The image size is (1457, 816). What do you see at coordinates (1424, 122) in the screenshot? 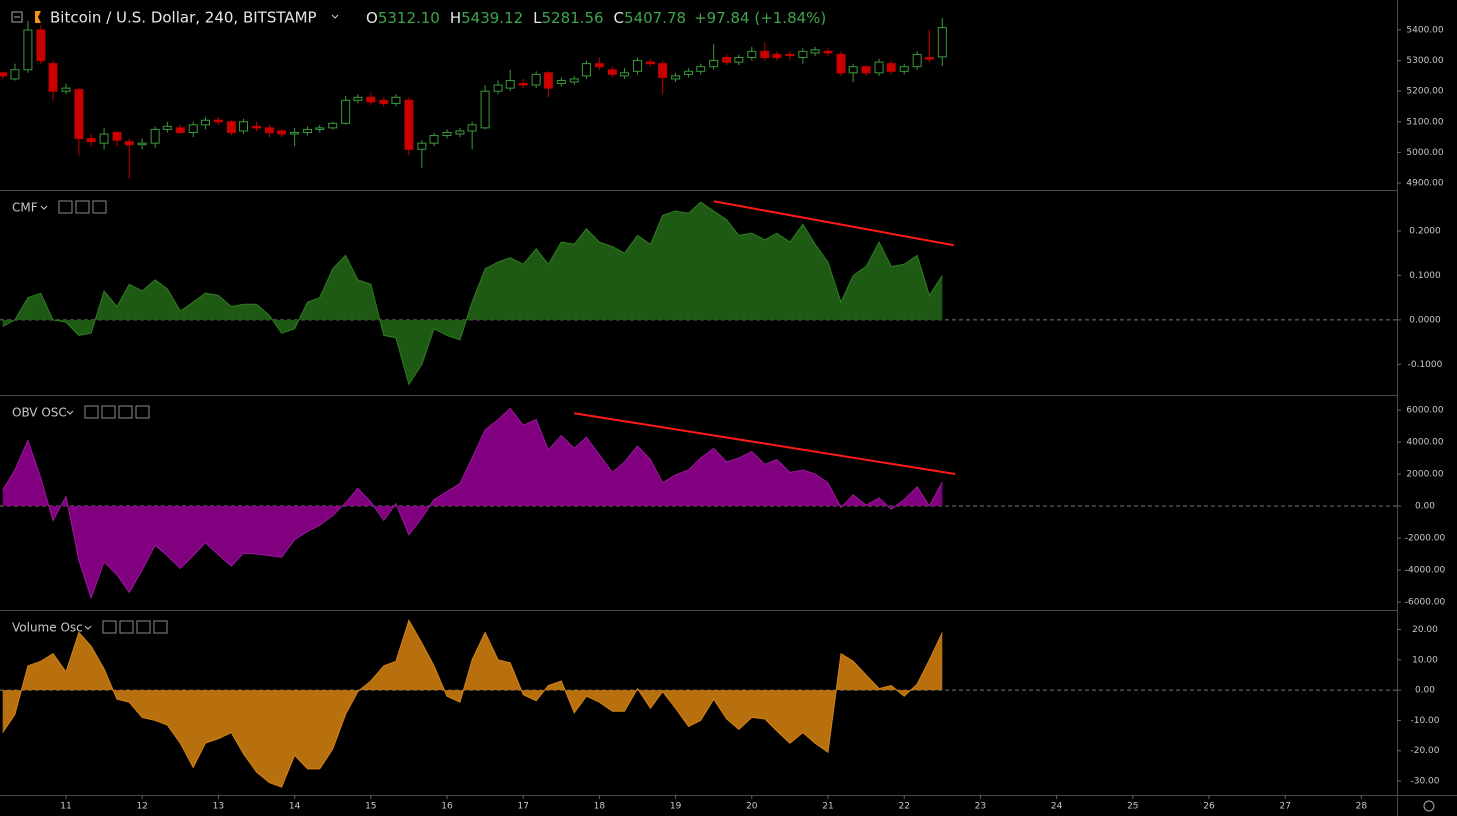
I see `y-tick-label: 5100.00` at bounding box center [1424, 122].